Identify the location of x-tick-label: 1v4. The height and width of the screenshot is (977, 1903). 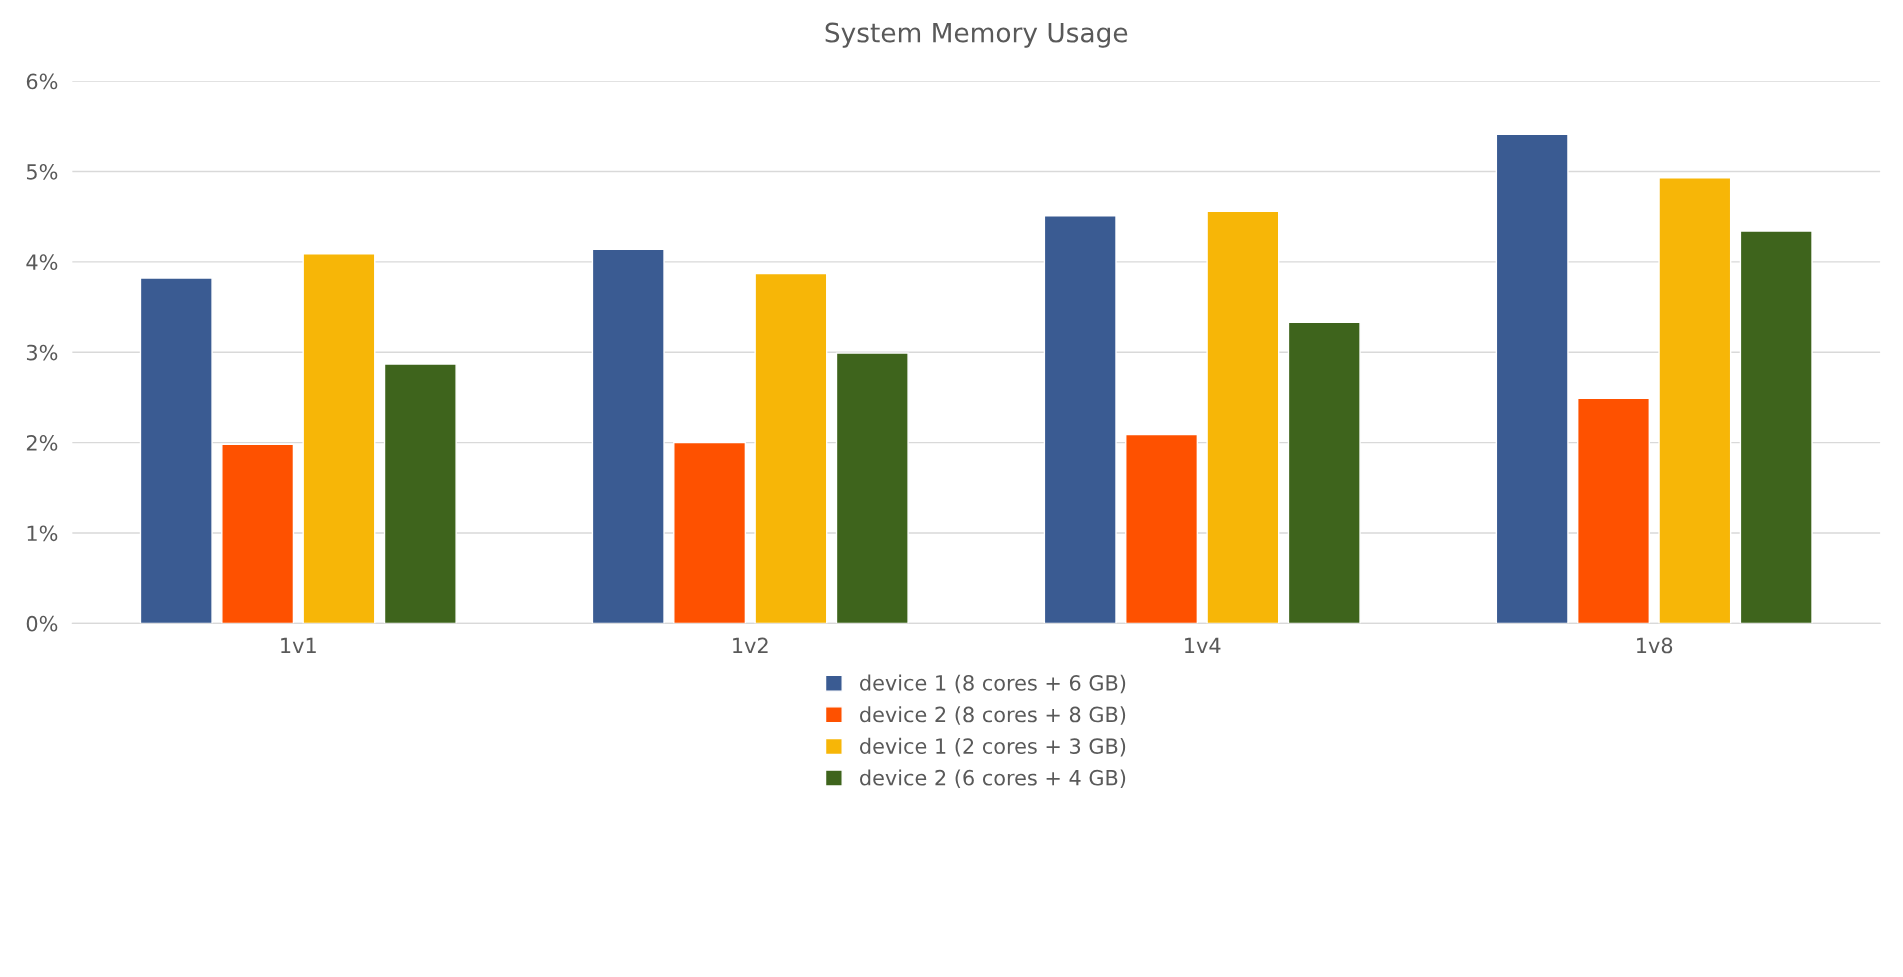
(1203, 645).